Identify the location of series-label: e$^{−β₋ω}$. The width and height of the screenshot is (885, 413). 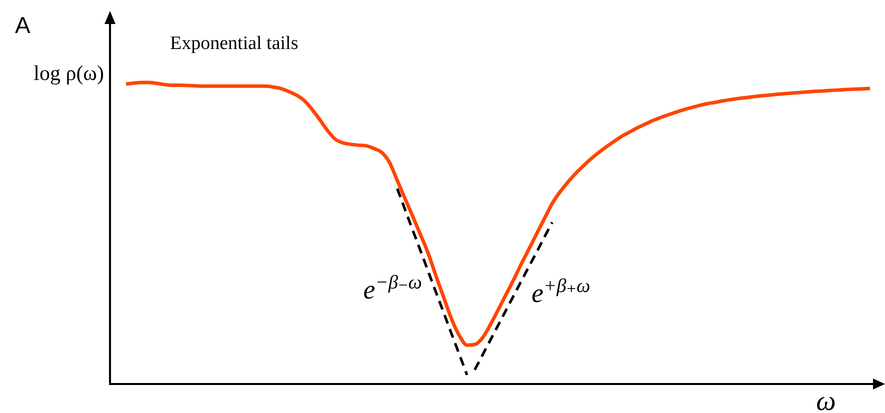
(392, 288).